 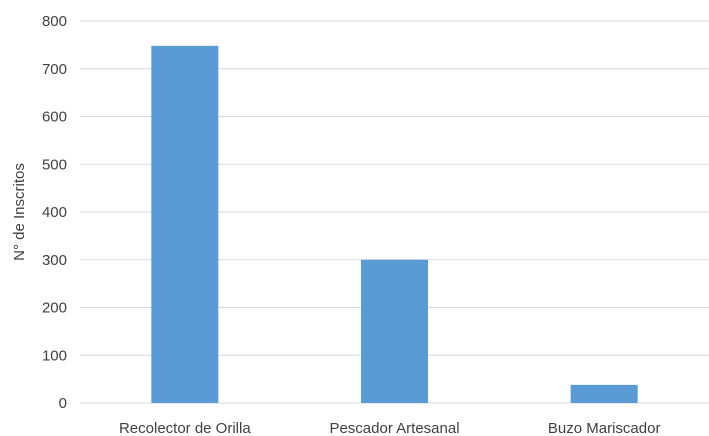 I want to click on x-tick-label: Buzo Mariscador, so click(x=604, y=428).